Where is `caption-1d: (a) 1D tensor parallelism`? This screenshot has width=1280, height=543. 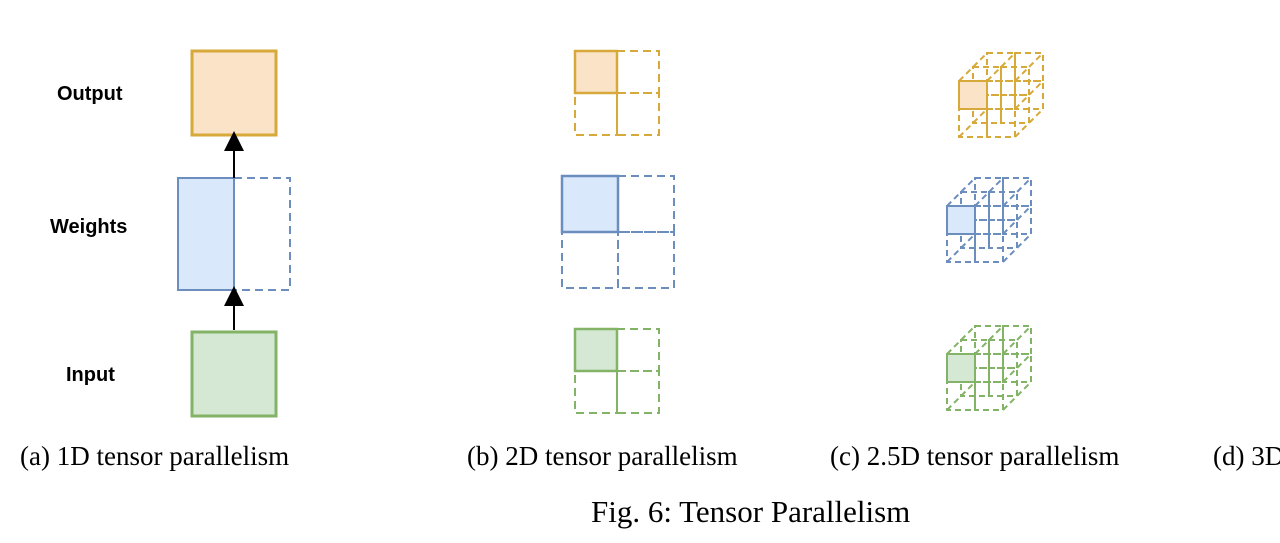 caption-1d: (a) 1D tensor parallelism is located at coordinates (155, 456).